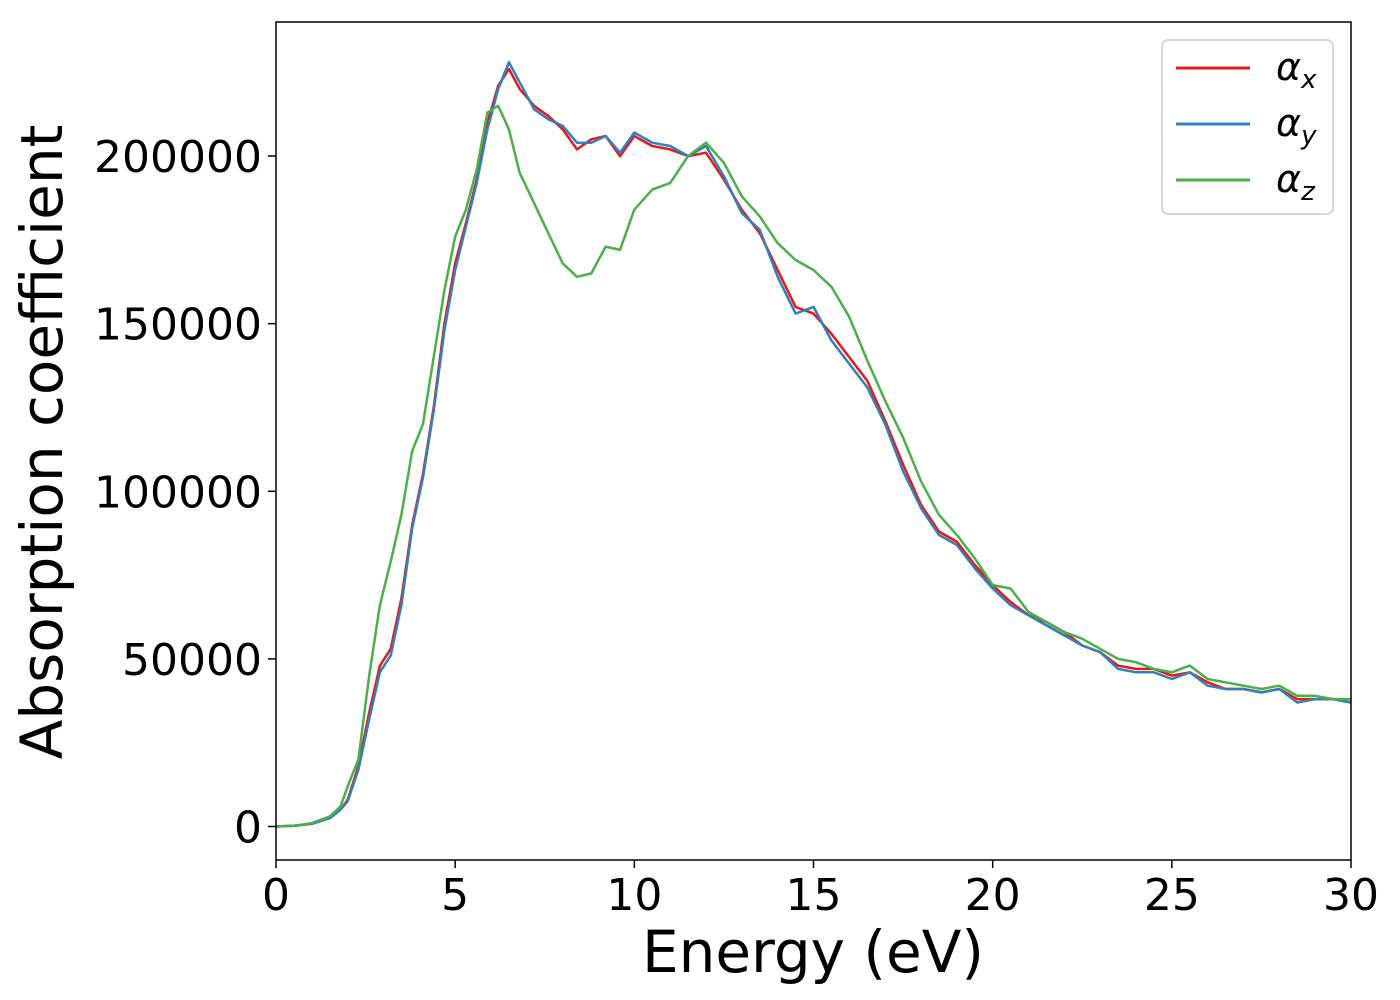 This screenshot has width=1400, height=1000. I want to click on legend-label-y: αy, so click(1296, 126).